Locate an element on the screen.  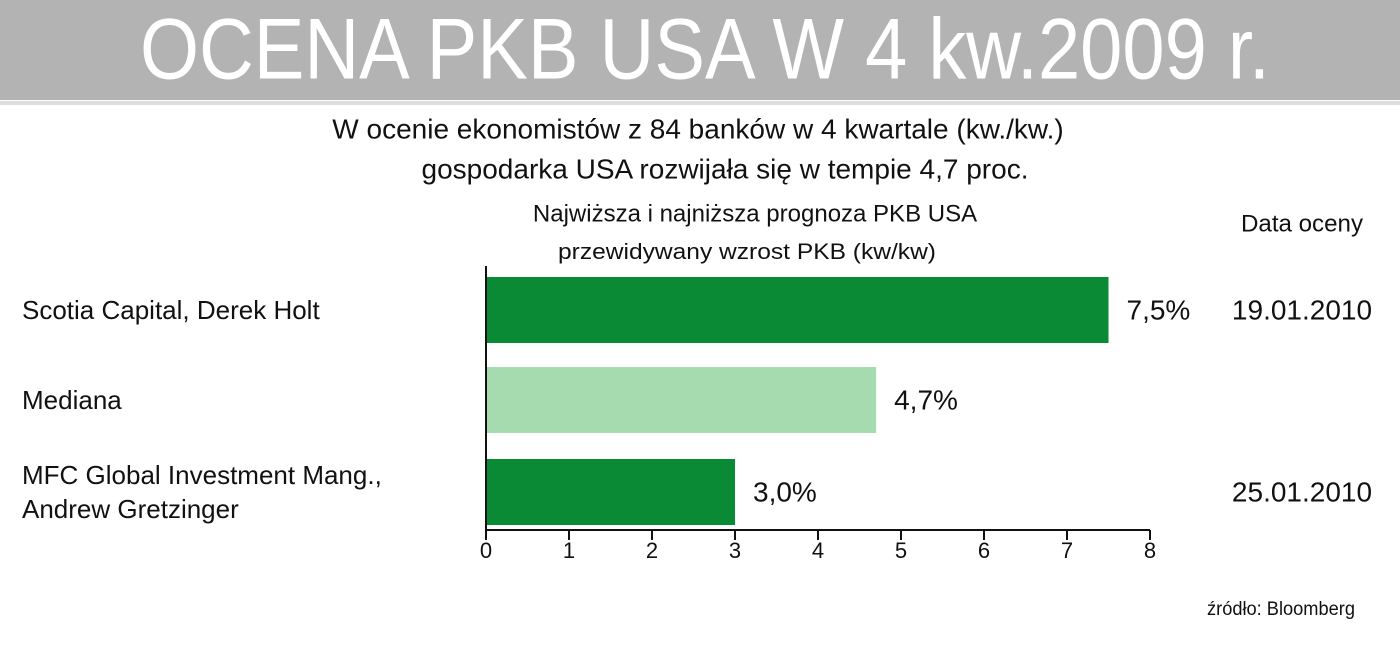
category-label: Scotia Capital, Derek Holt is located at coordinates (171, 310).